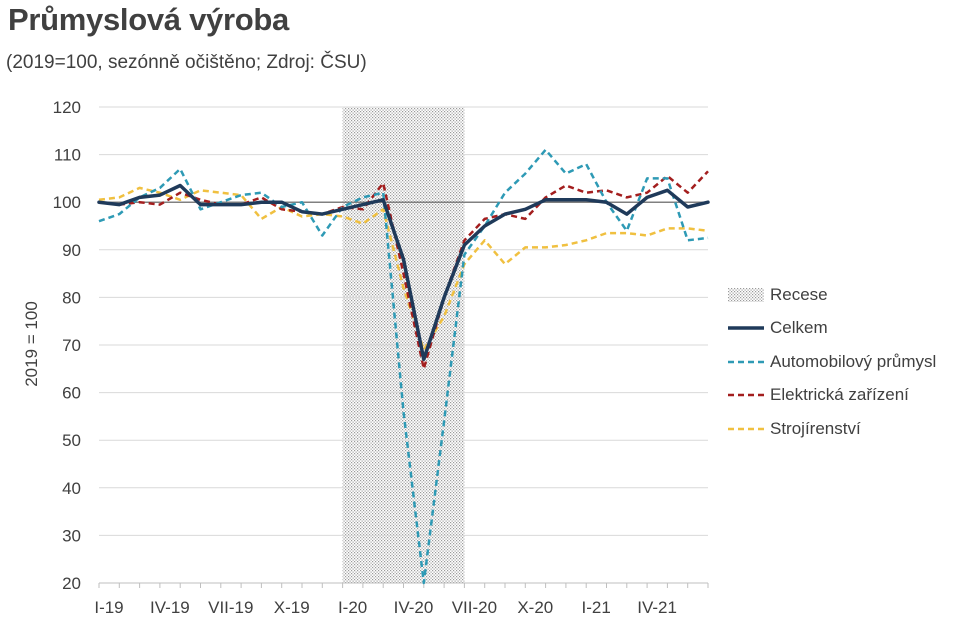 This screenshot has width=977, height=635. I want to click on legend-label-recession: Recese, so click(799, 294).